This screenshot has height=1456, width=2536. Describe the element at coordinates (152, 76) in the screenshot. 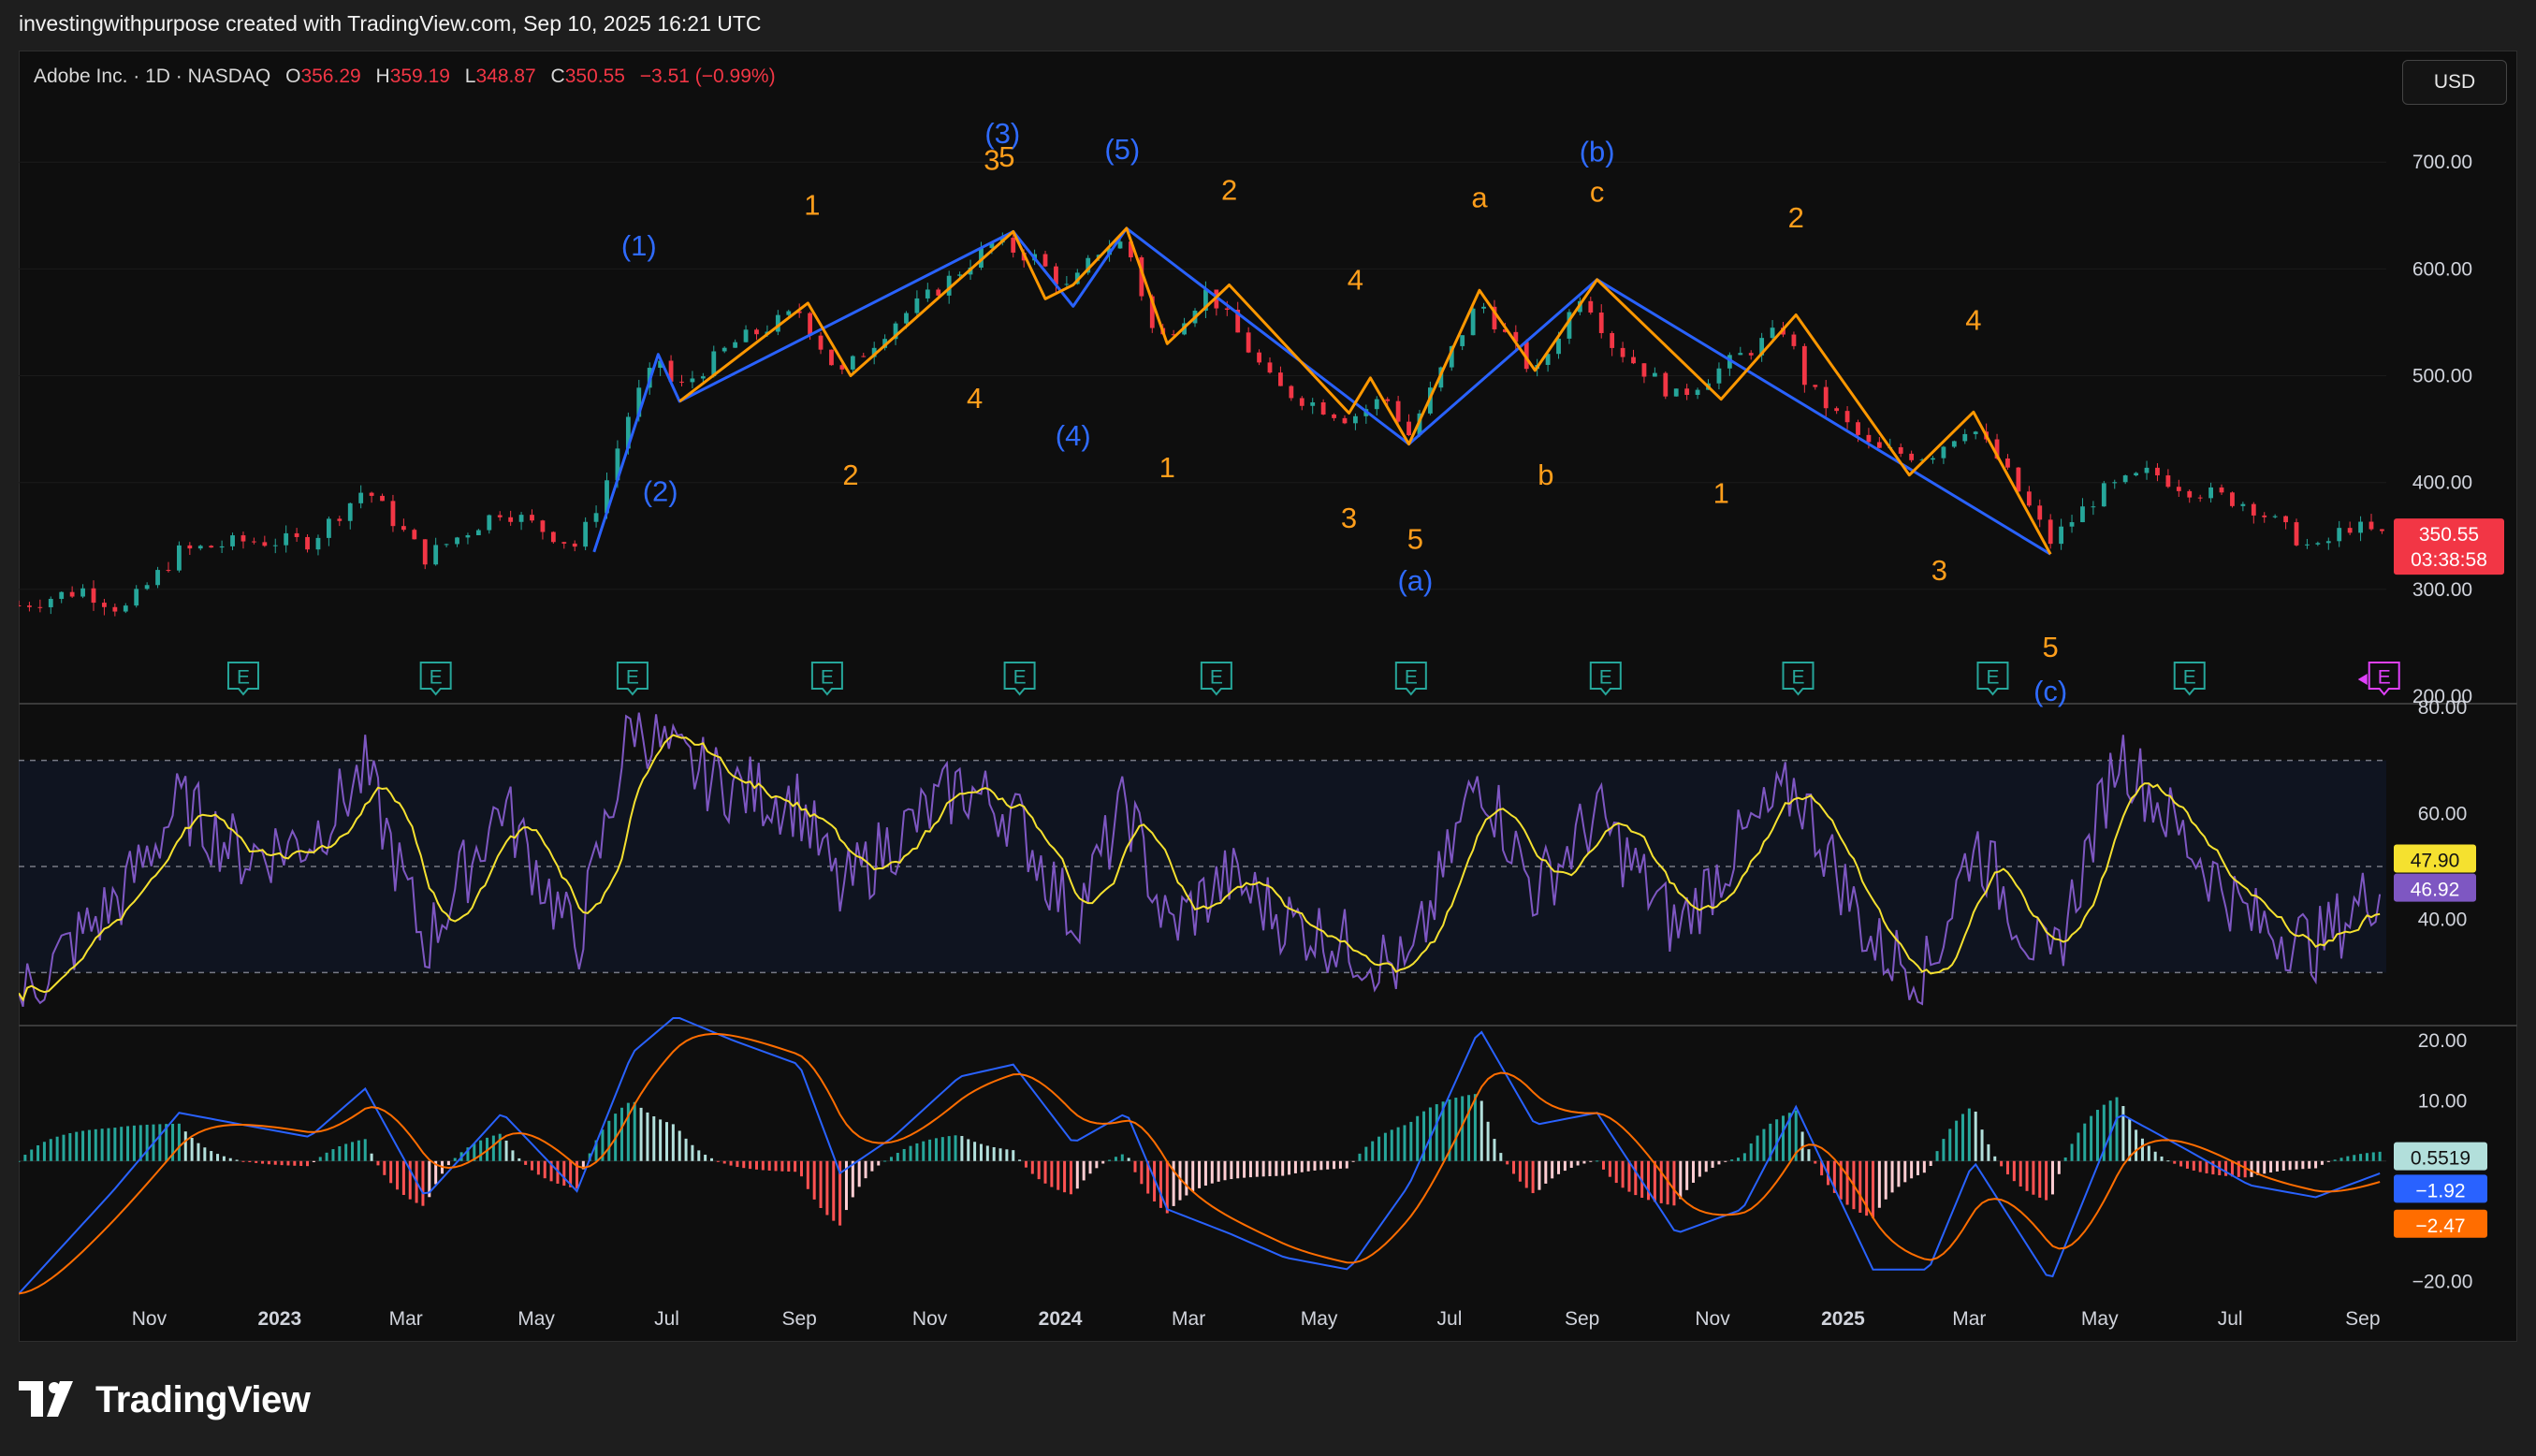

I see `symbol-name: Adobe Inc. · 1D · NASDAQ` at that location.